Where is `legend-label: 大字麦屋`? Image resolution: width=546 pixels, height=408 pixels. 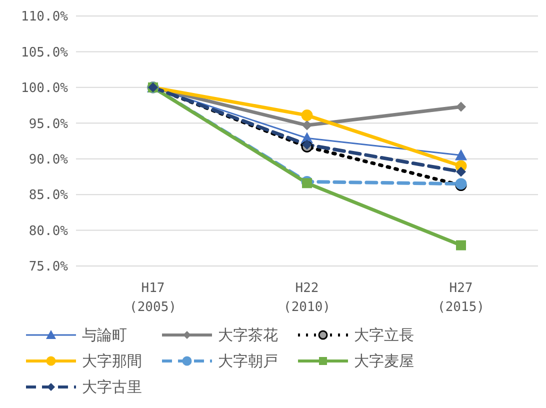 legend-label: 大字麦屋 is located at coordinates (384, 361).